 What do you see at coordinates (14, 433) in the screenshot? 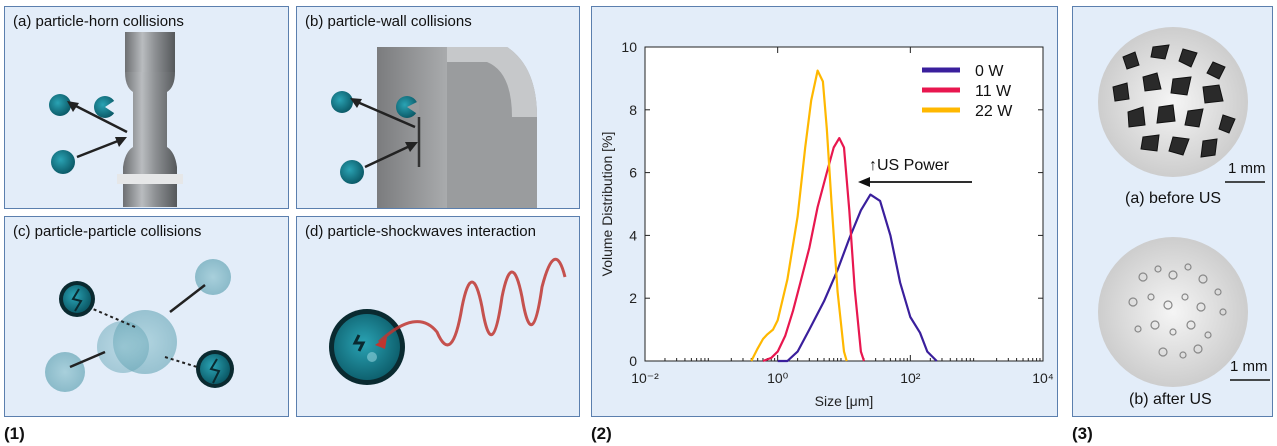
I see `figure-label-1: (1)` at bounding box center [14, 433].